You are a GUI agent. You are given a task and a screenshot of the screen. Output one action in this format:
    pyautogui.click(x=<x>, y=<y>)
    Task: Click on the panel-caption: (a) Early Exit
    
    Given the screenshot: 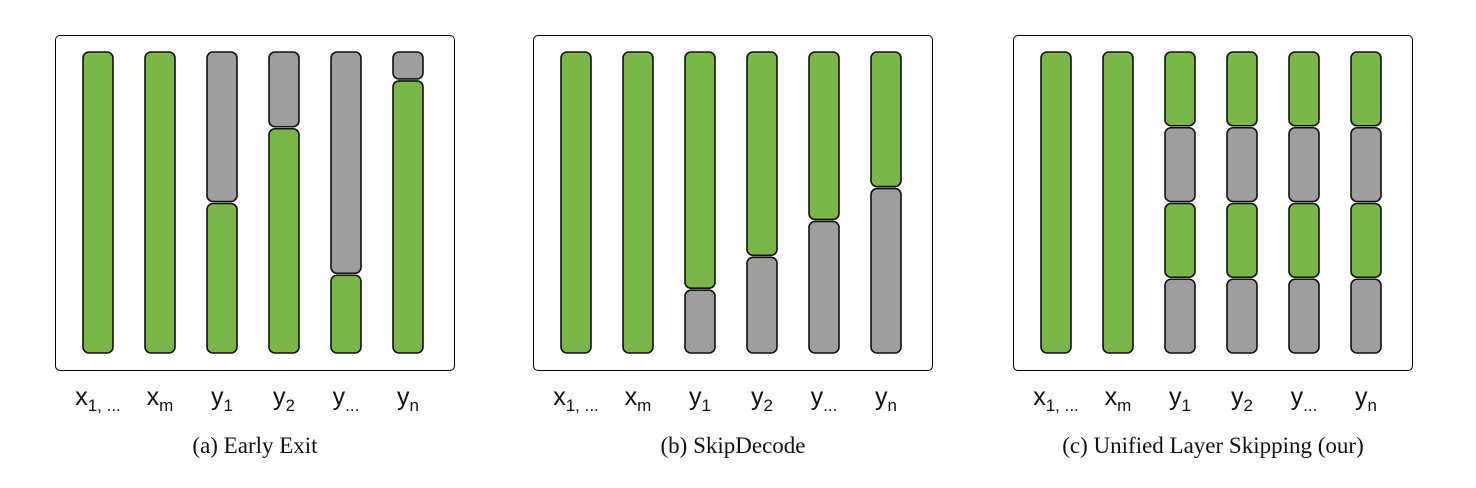 What is the action you would take?
    pyautogui.click(x=255, y=445)
    